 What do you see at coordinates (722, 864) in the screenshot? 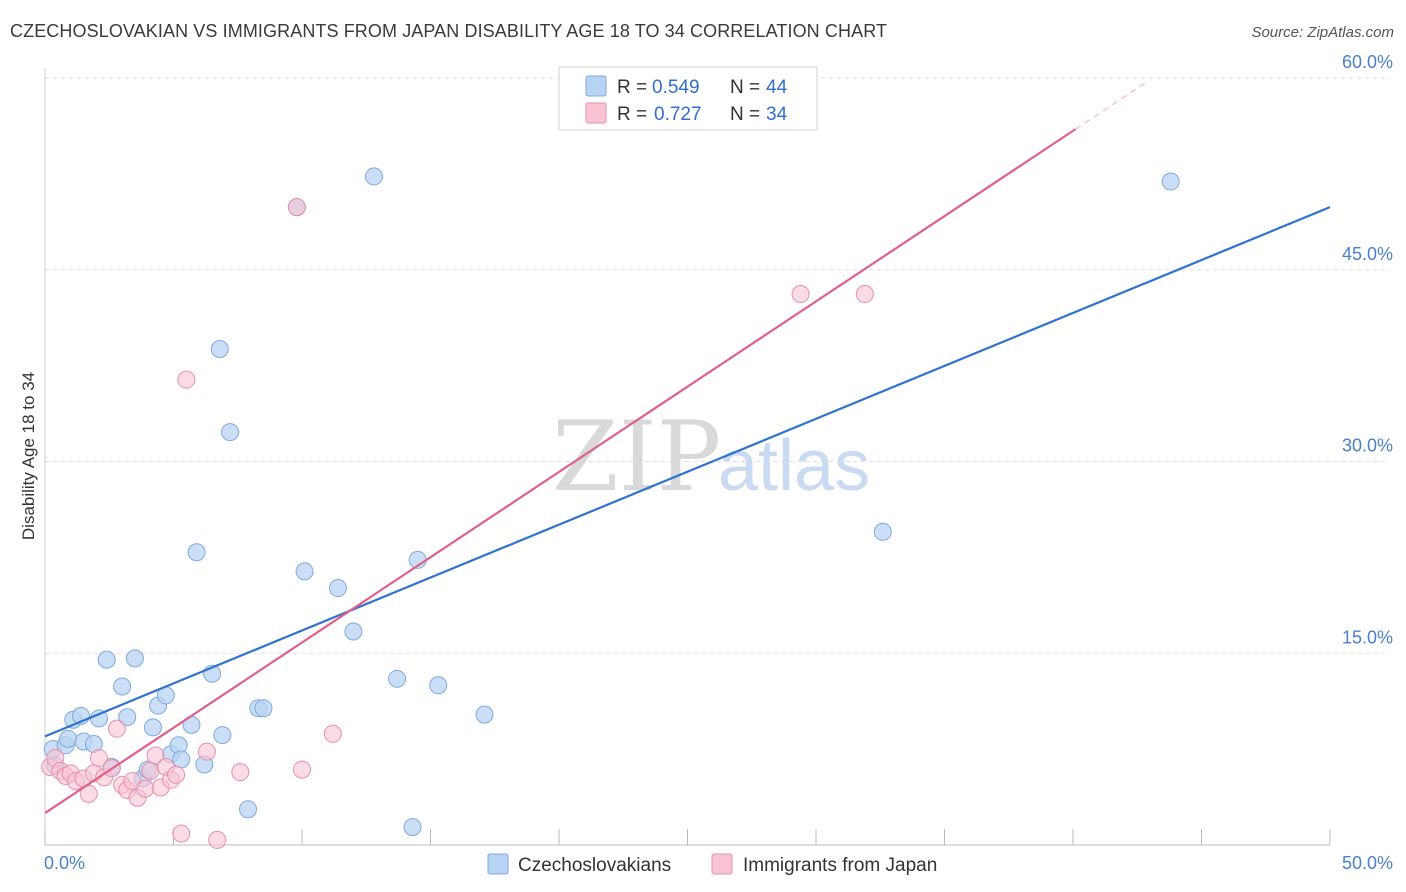
I see `series-legend-swatch-pink` at bounding box center [722, 864].